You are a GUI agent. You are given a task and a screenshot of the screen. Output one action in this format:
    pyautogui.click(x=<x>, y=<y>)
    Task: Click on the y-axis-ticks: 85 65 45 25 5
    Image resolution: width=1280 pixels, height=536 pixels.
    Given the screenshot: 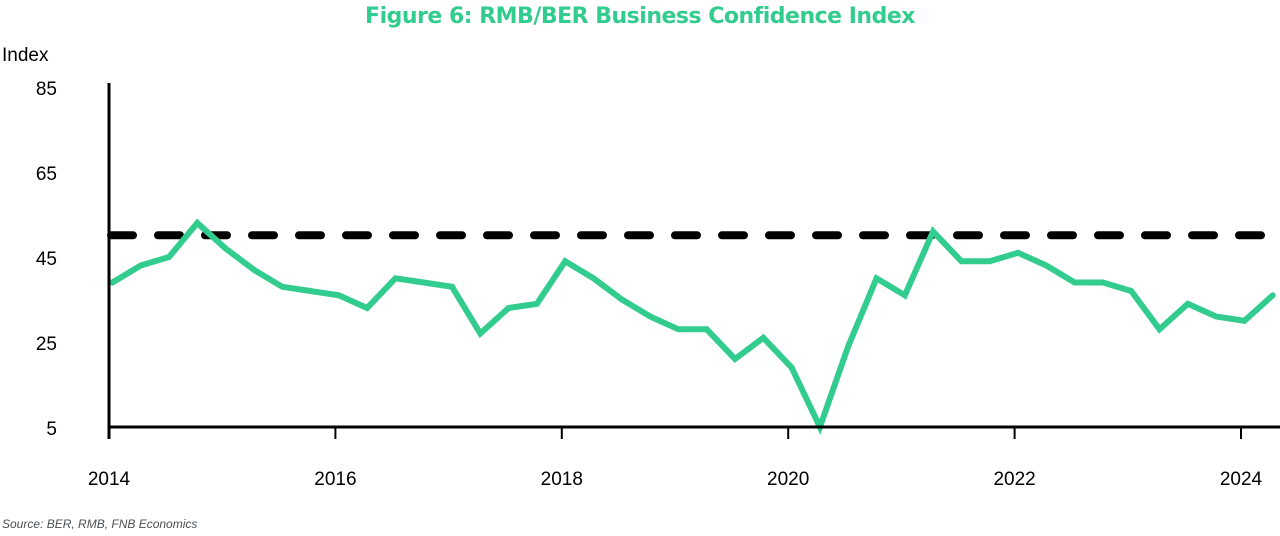 What is the action you would take?
    pyautogui.click(x=46, y=259)
    